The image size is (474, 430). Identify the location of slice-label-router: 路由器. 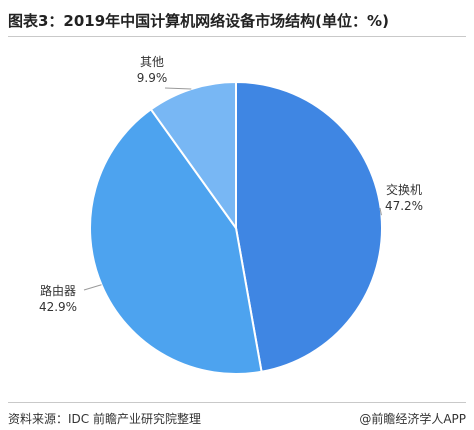
(58, 290).